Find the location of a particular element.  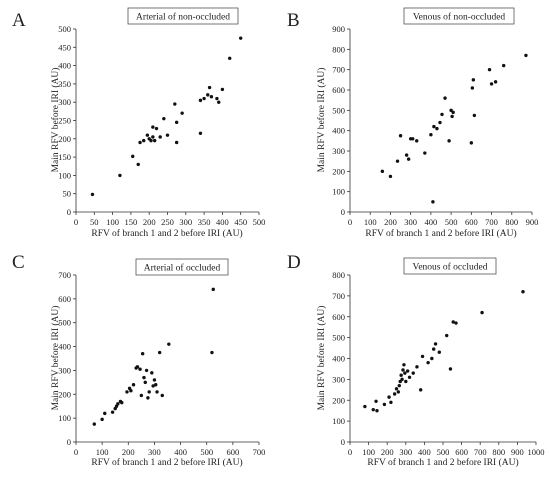

x-tick-label: 450 is located at coordinates (240, 222).